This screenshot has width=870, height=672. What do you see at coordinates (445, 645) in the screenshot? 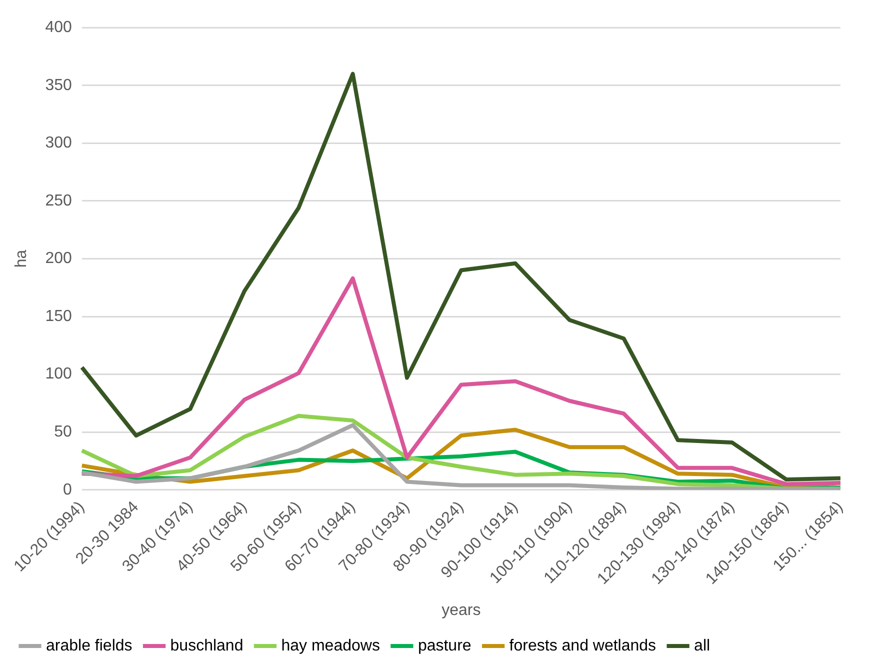
I see `legend-label: pasture` at bounding box center [445, 645].